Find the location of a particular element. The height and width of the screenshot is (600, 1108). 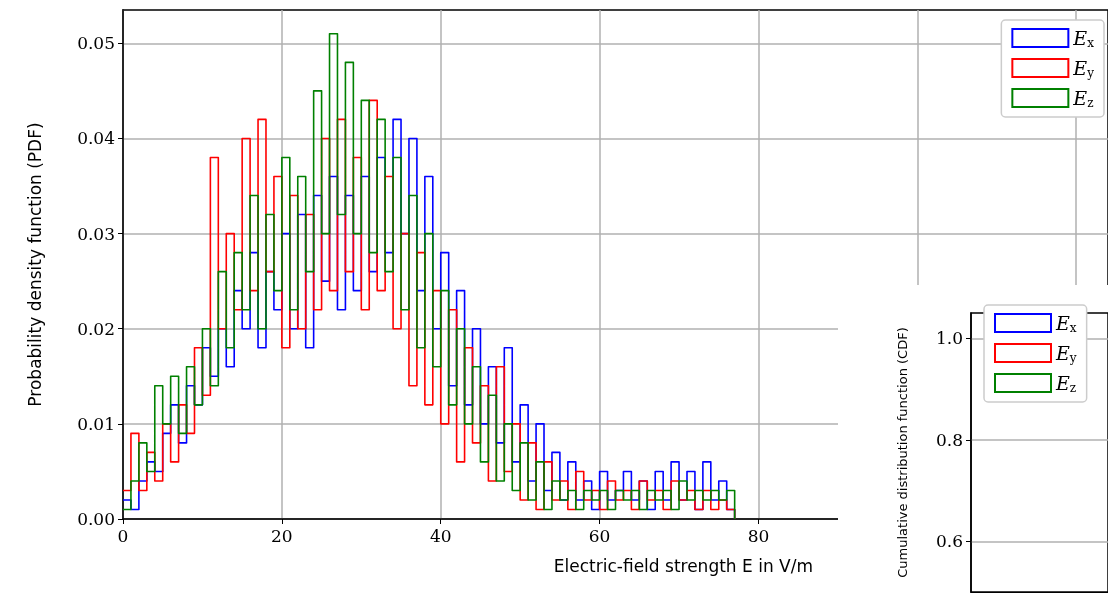

x-tick-label: 60 is located at coordinates (599, 535).